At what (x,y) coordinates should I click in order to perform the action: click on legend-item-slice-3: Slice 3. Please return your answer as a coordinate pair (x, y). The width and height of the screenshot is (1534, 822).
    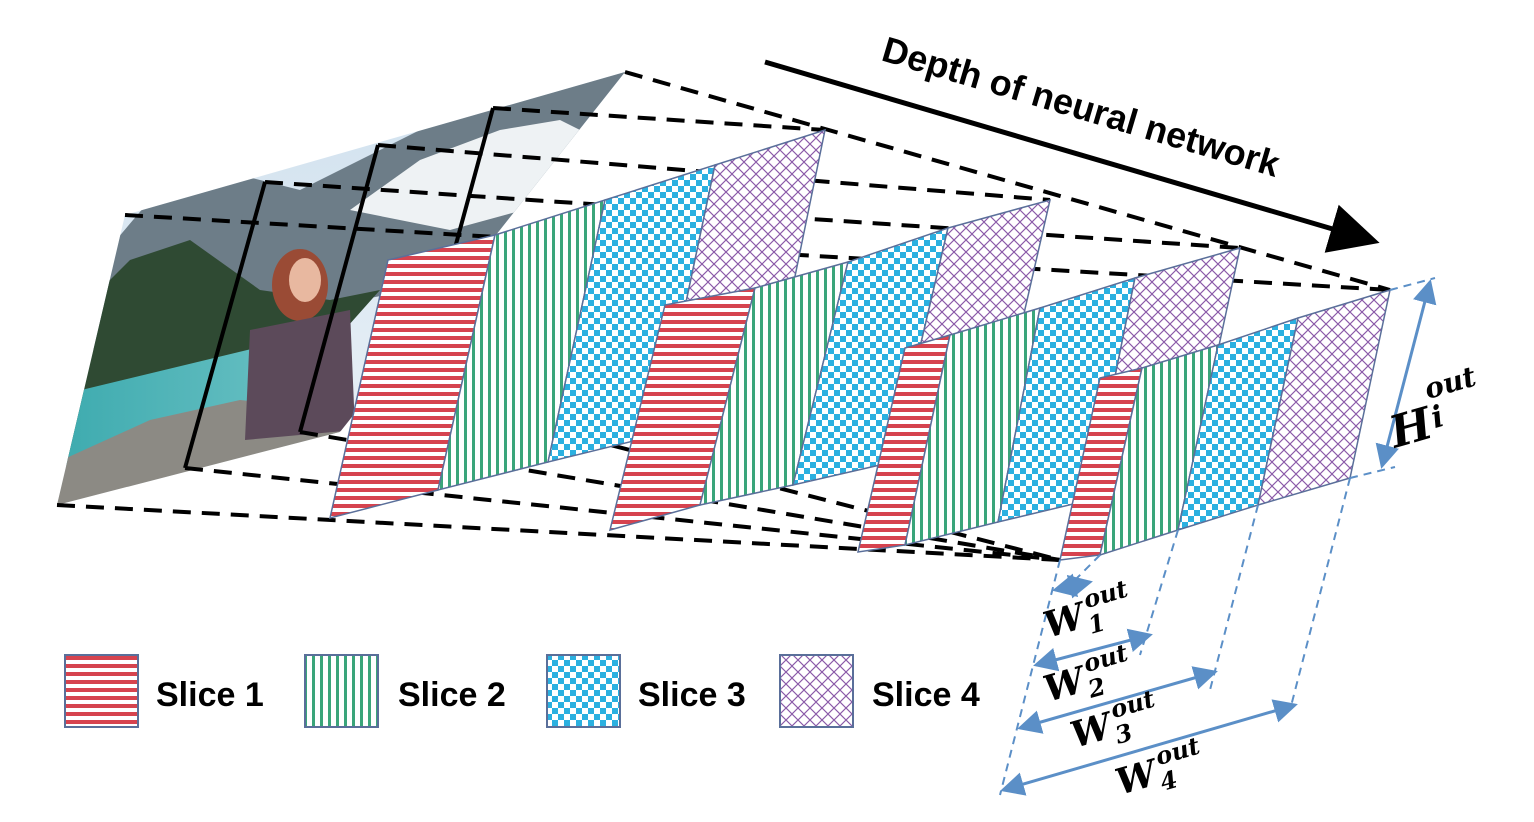
    Looking at the image, I should click on (646, 691).